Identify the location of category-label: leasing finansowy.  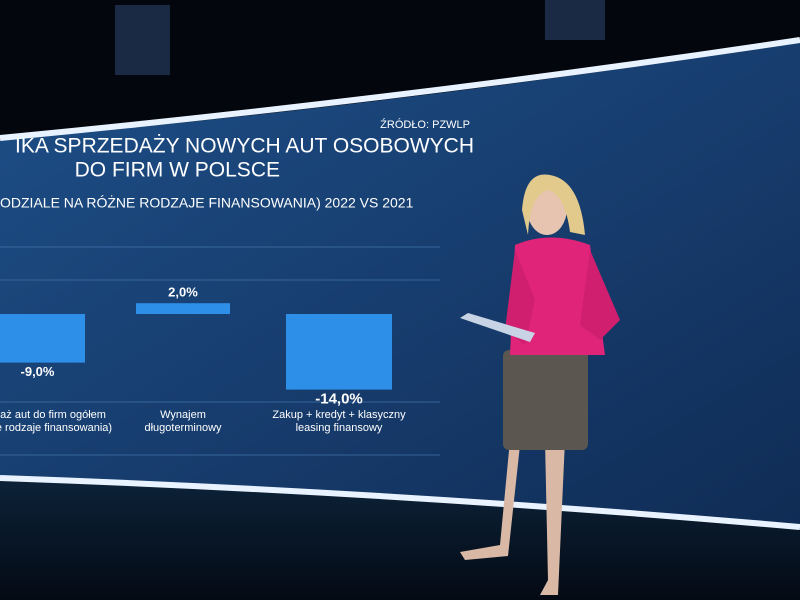
(339, 428).